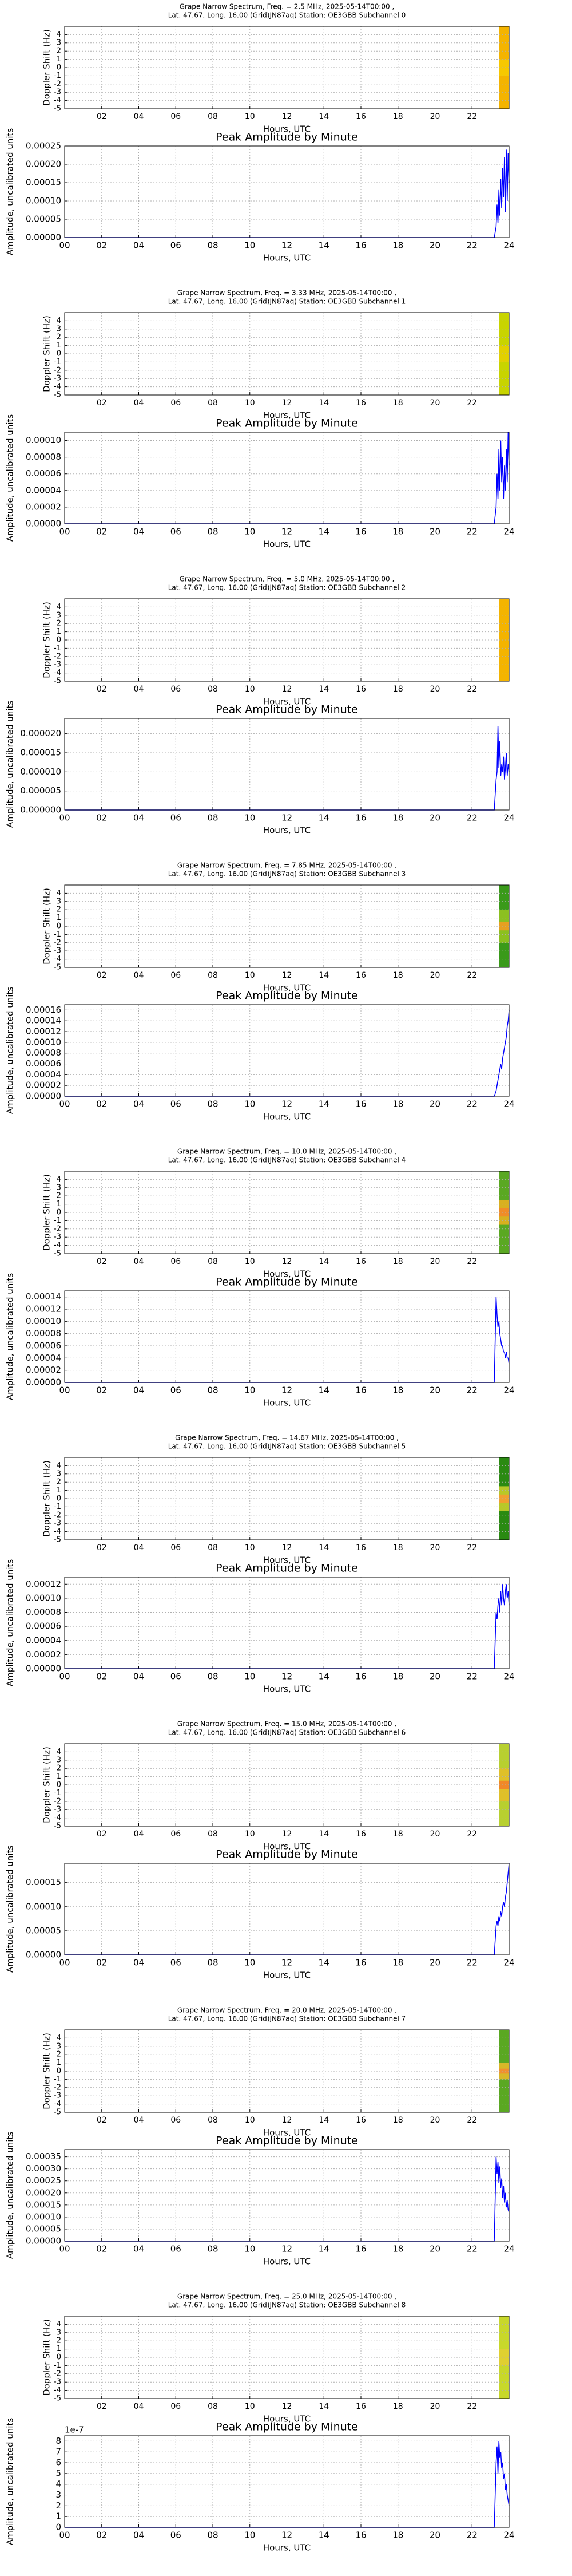  Describe the element at coordinates (57, 2079) in the screenshot. I see `y-tick-label: -1` at that location.